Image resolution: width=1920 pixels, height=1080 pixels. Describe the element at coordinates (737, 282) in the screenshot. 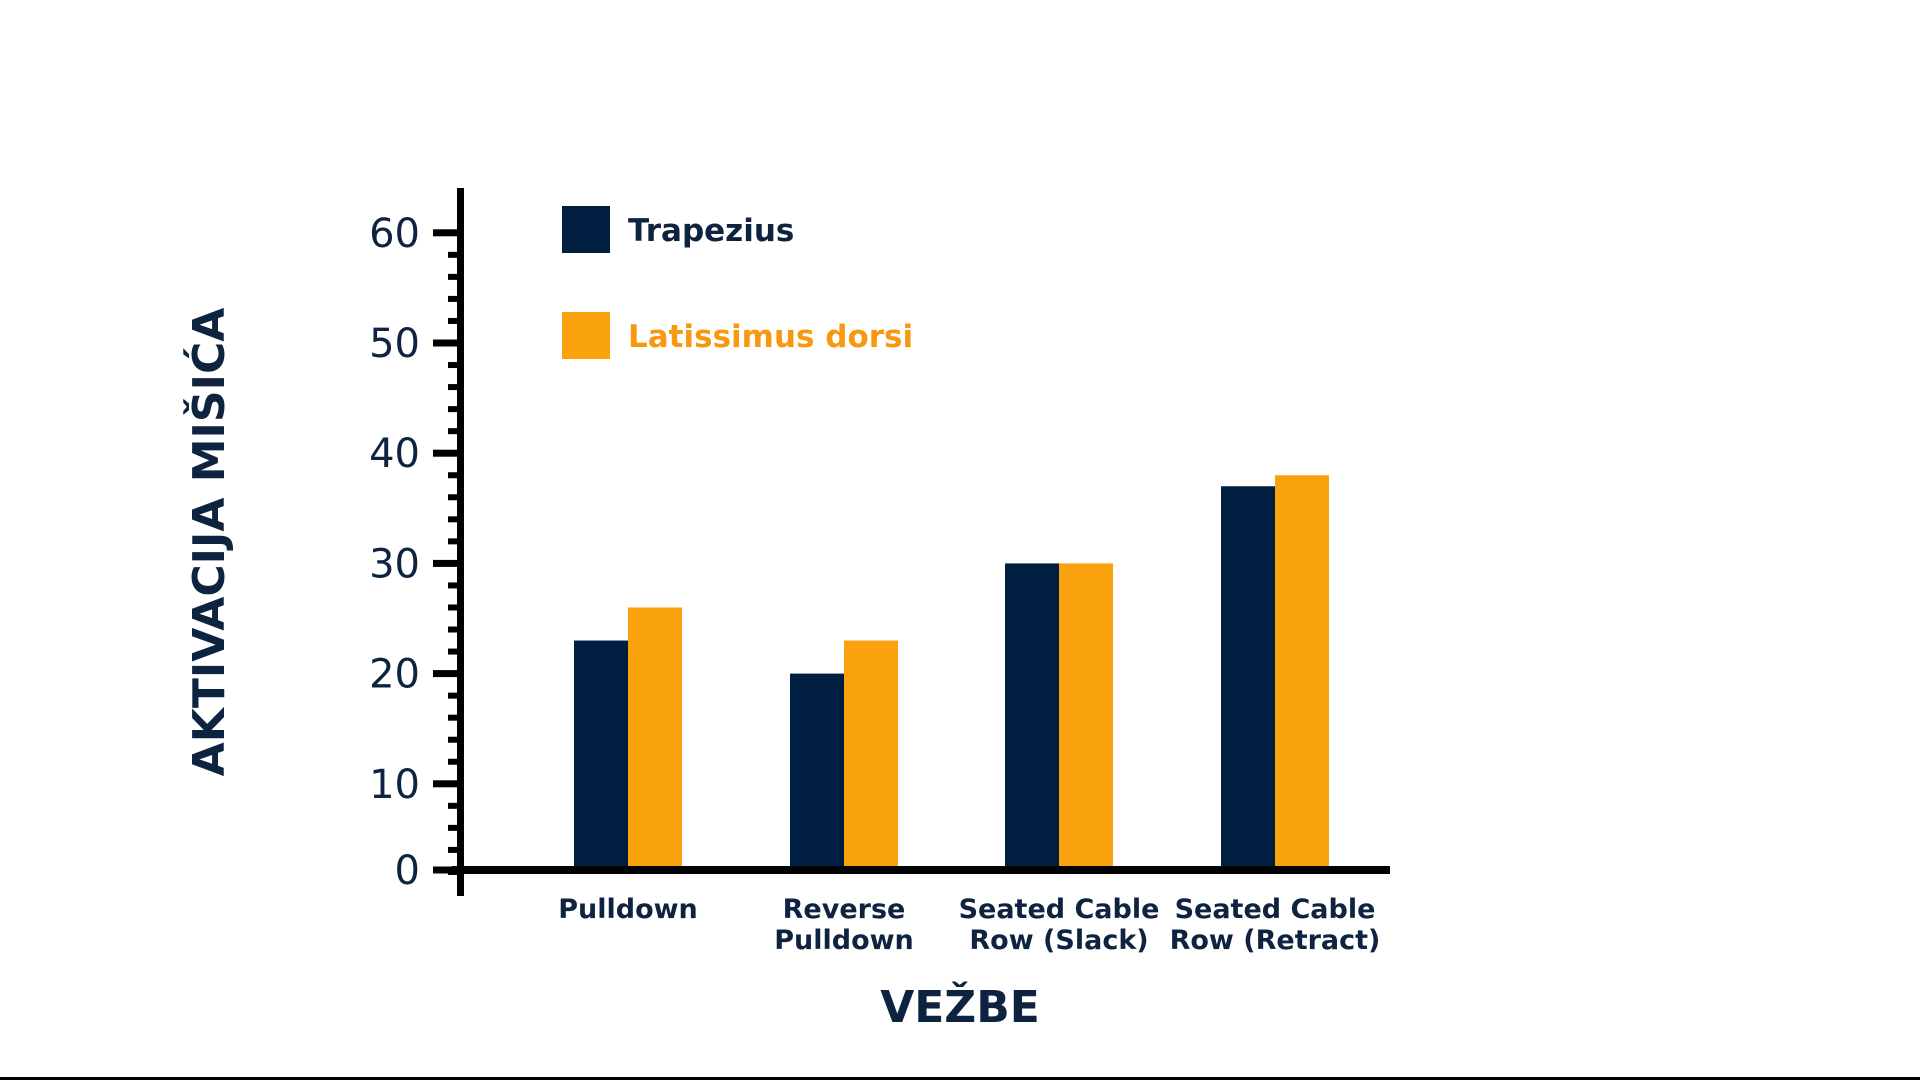

I see `legend: Trapezius Latissimus dorsi` at that location.